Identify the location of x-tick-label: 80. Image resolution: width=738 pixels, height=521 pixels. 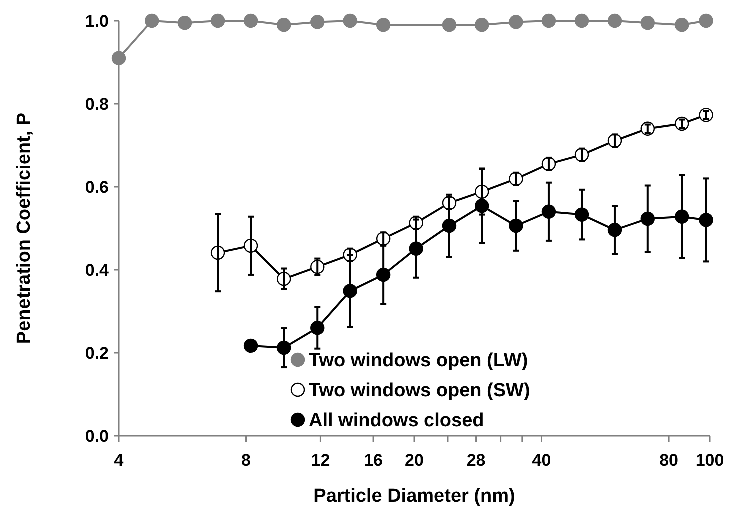
(669, 460).